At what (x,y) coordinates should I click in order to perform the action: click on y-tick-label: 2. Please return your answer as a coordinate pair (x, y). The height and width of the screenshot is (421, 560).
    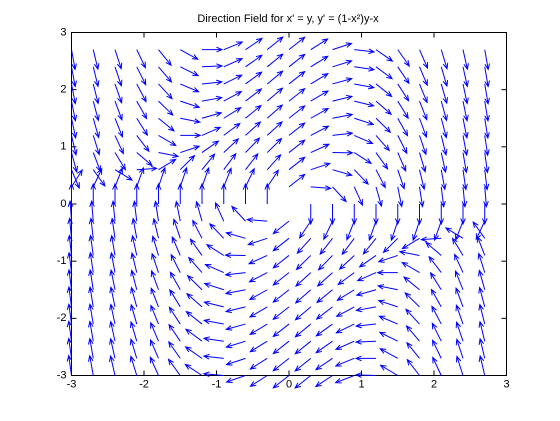
    Looking at the image, I should click on (63, 90).